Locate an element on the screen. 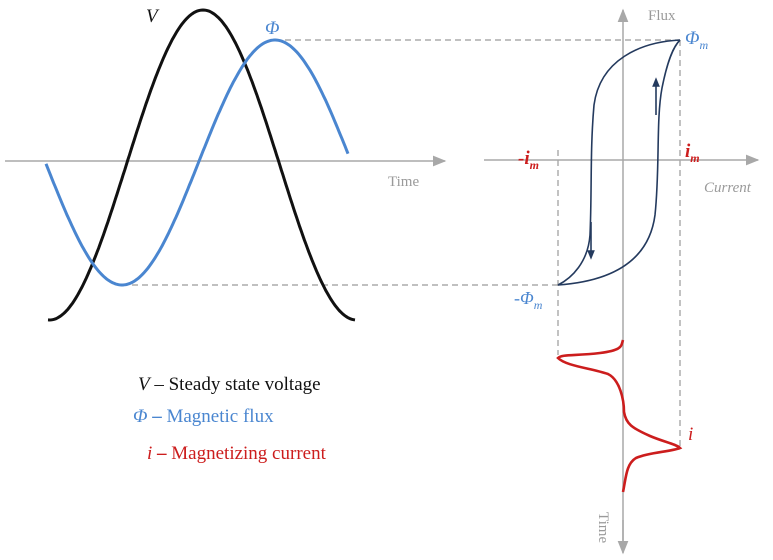  phi-max-label: Φm is located at coordinates (696, 40).